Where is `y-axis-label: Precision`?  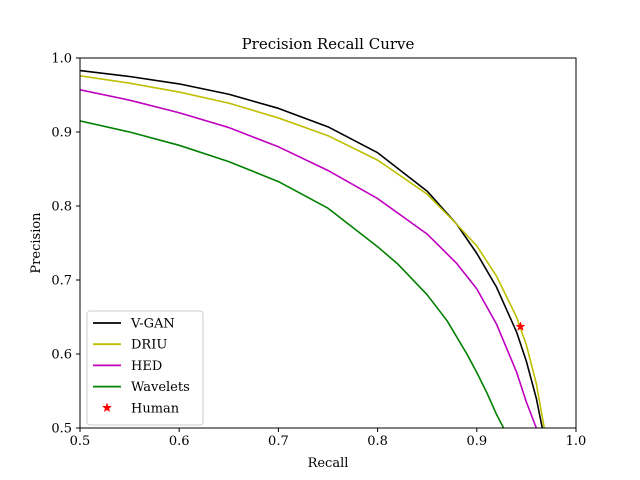
y-axis-label: Precision is located at coordinates (36, 243).